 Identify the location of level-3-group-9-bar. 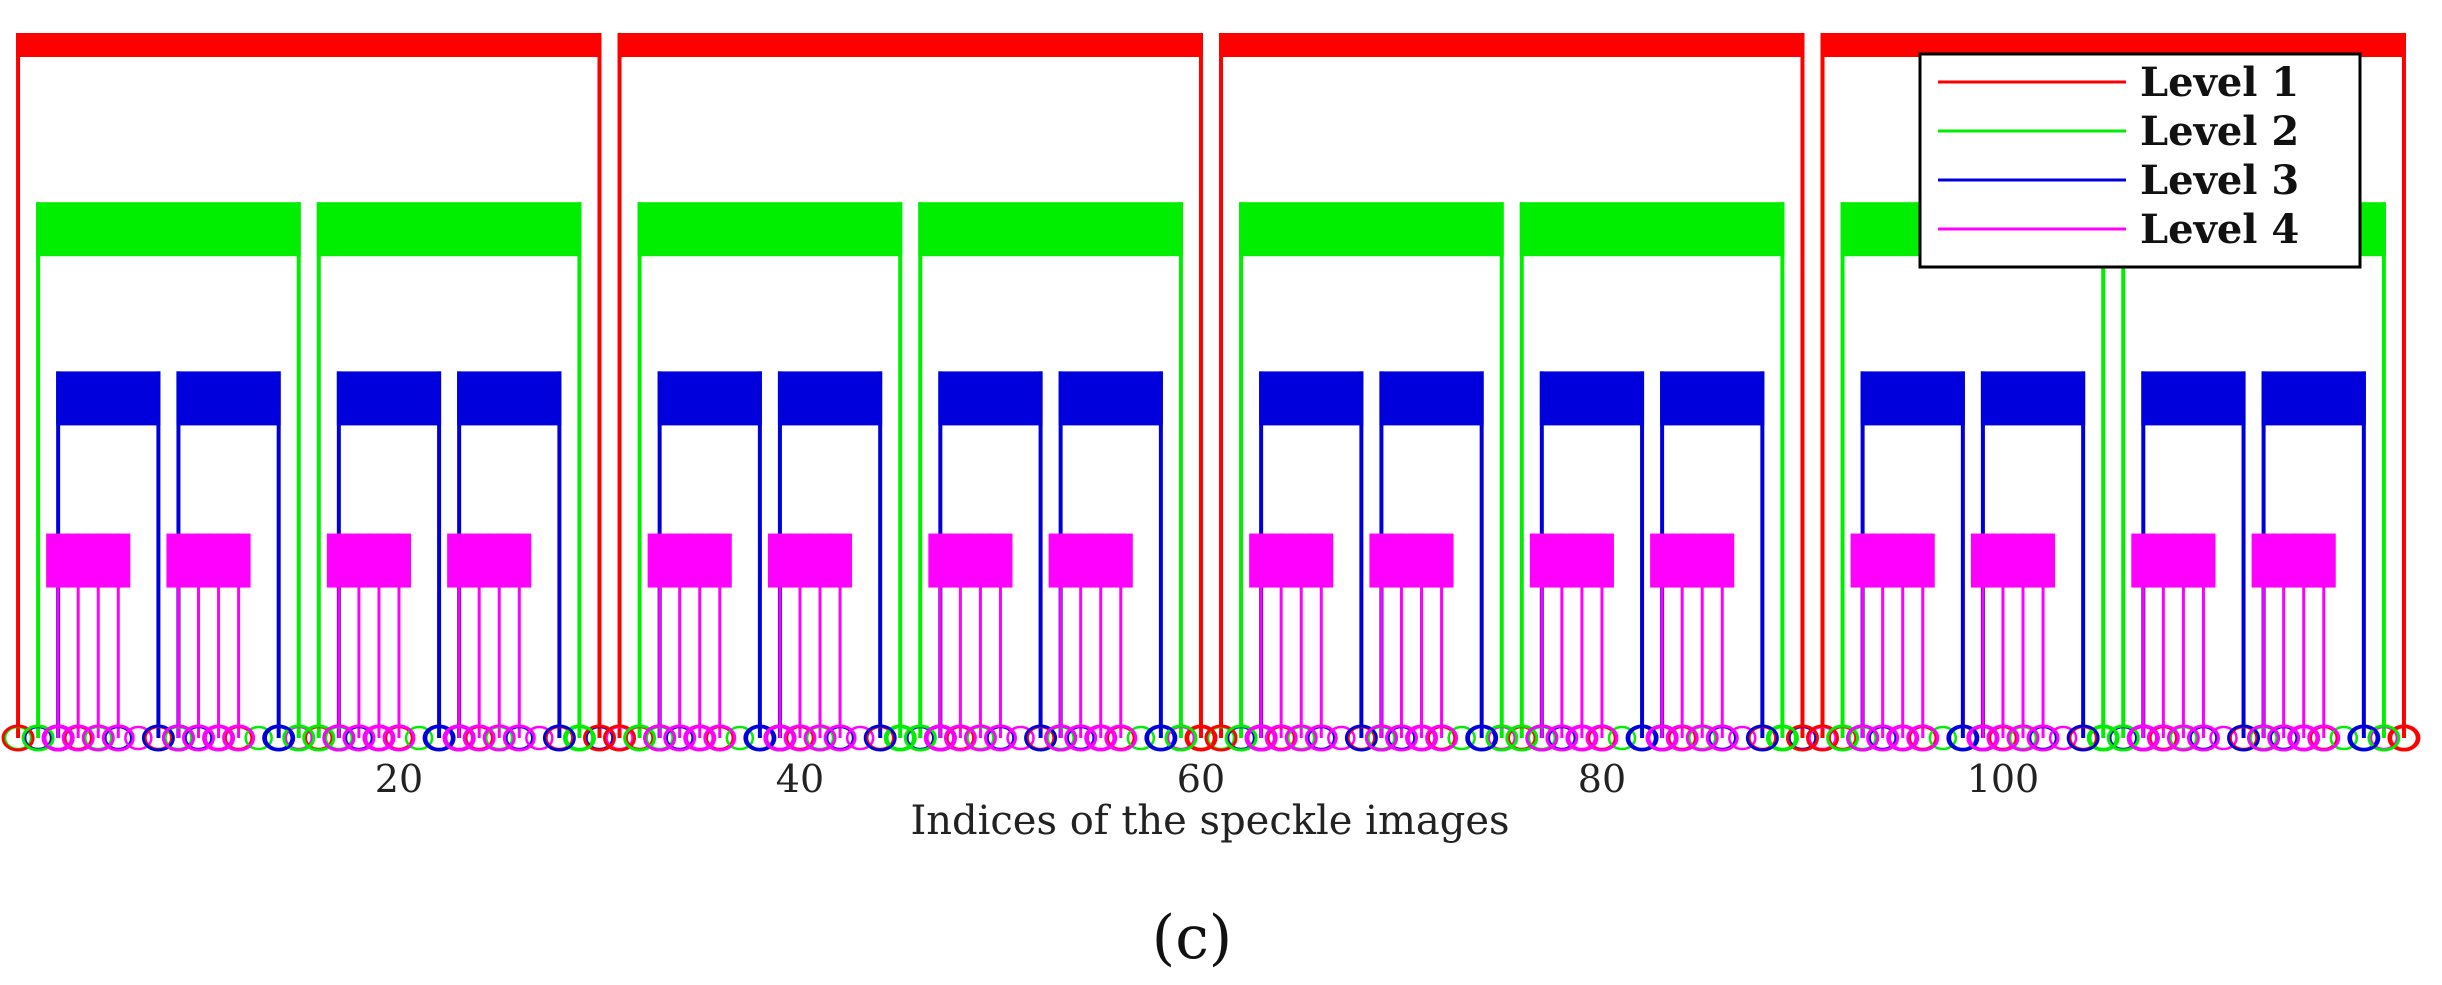
(1311, 398).